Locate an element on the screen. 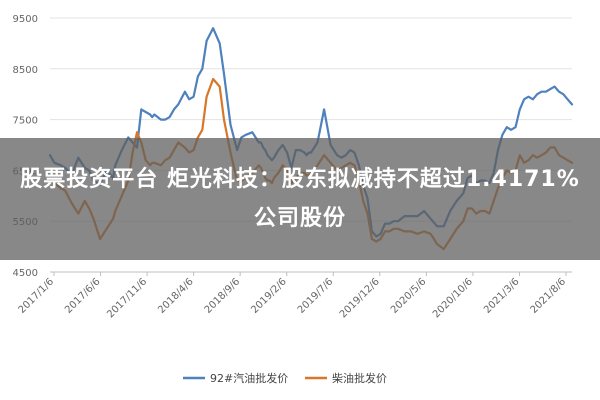  x-tick-label: 2018/4/6 is located at coordinates (176, 296).